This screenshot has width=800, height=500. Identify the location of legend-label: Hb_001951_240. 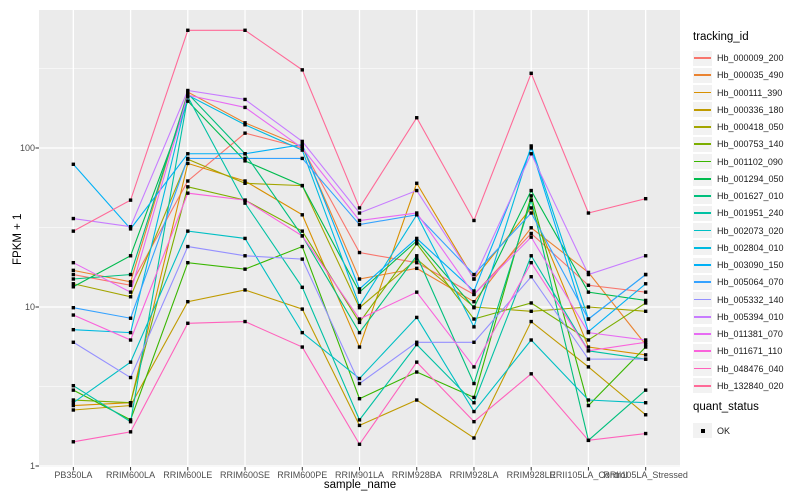
(750, 213).